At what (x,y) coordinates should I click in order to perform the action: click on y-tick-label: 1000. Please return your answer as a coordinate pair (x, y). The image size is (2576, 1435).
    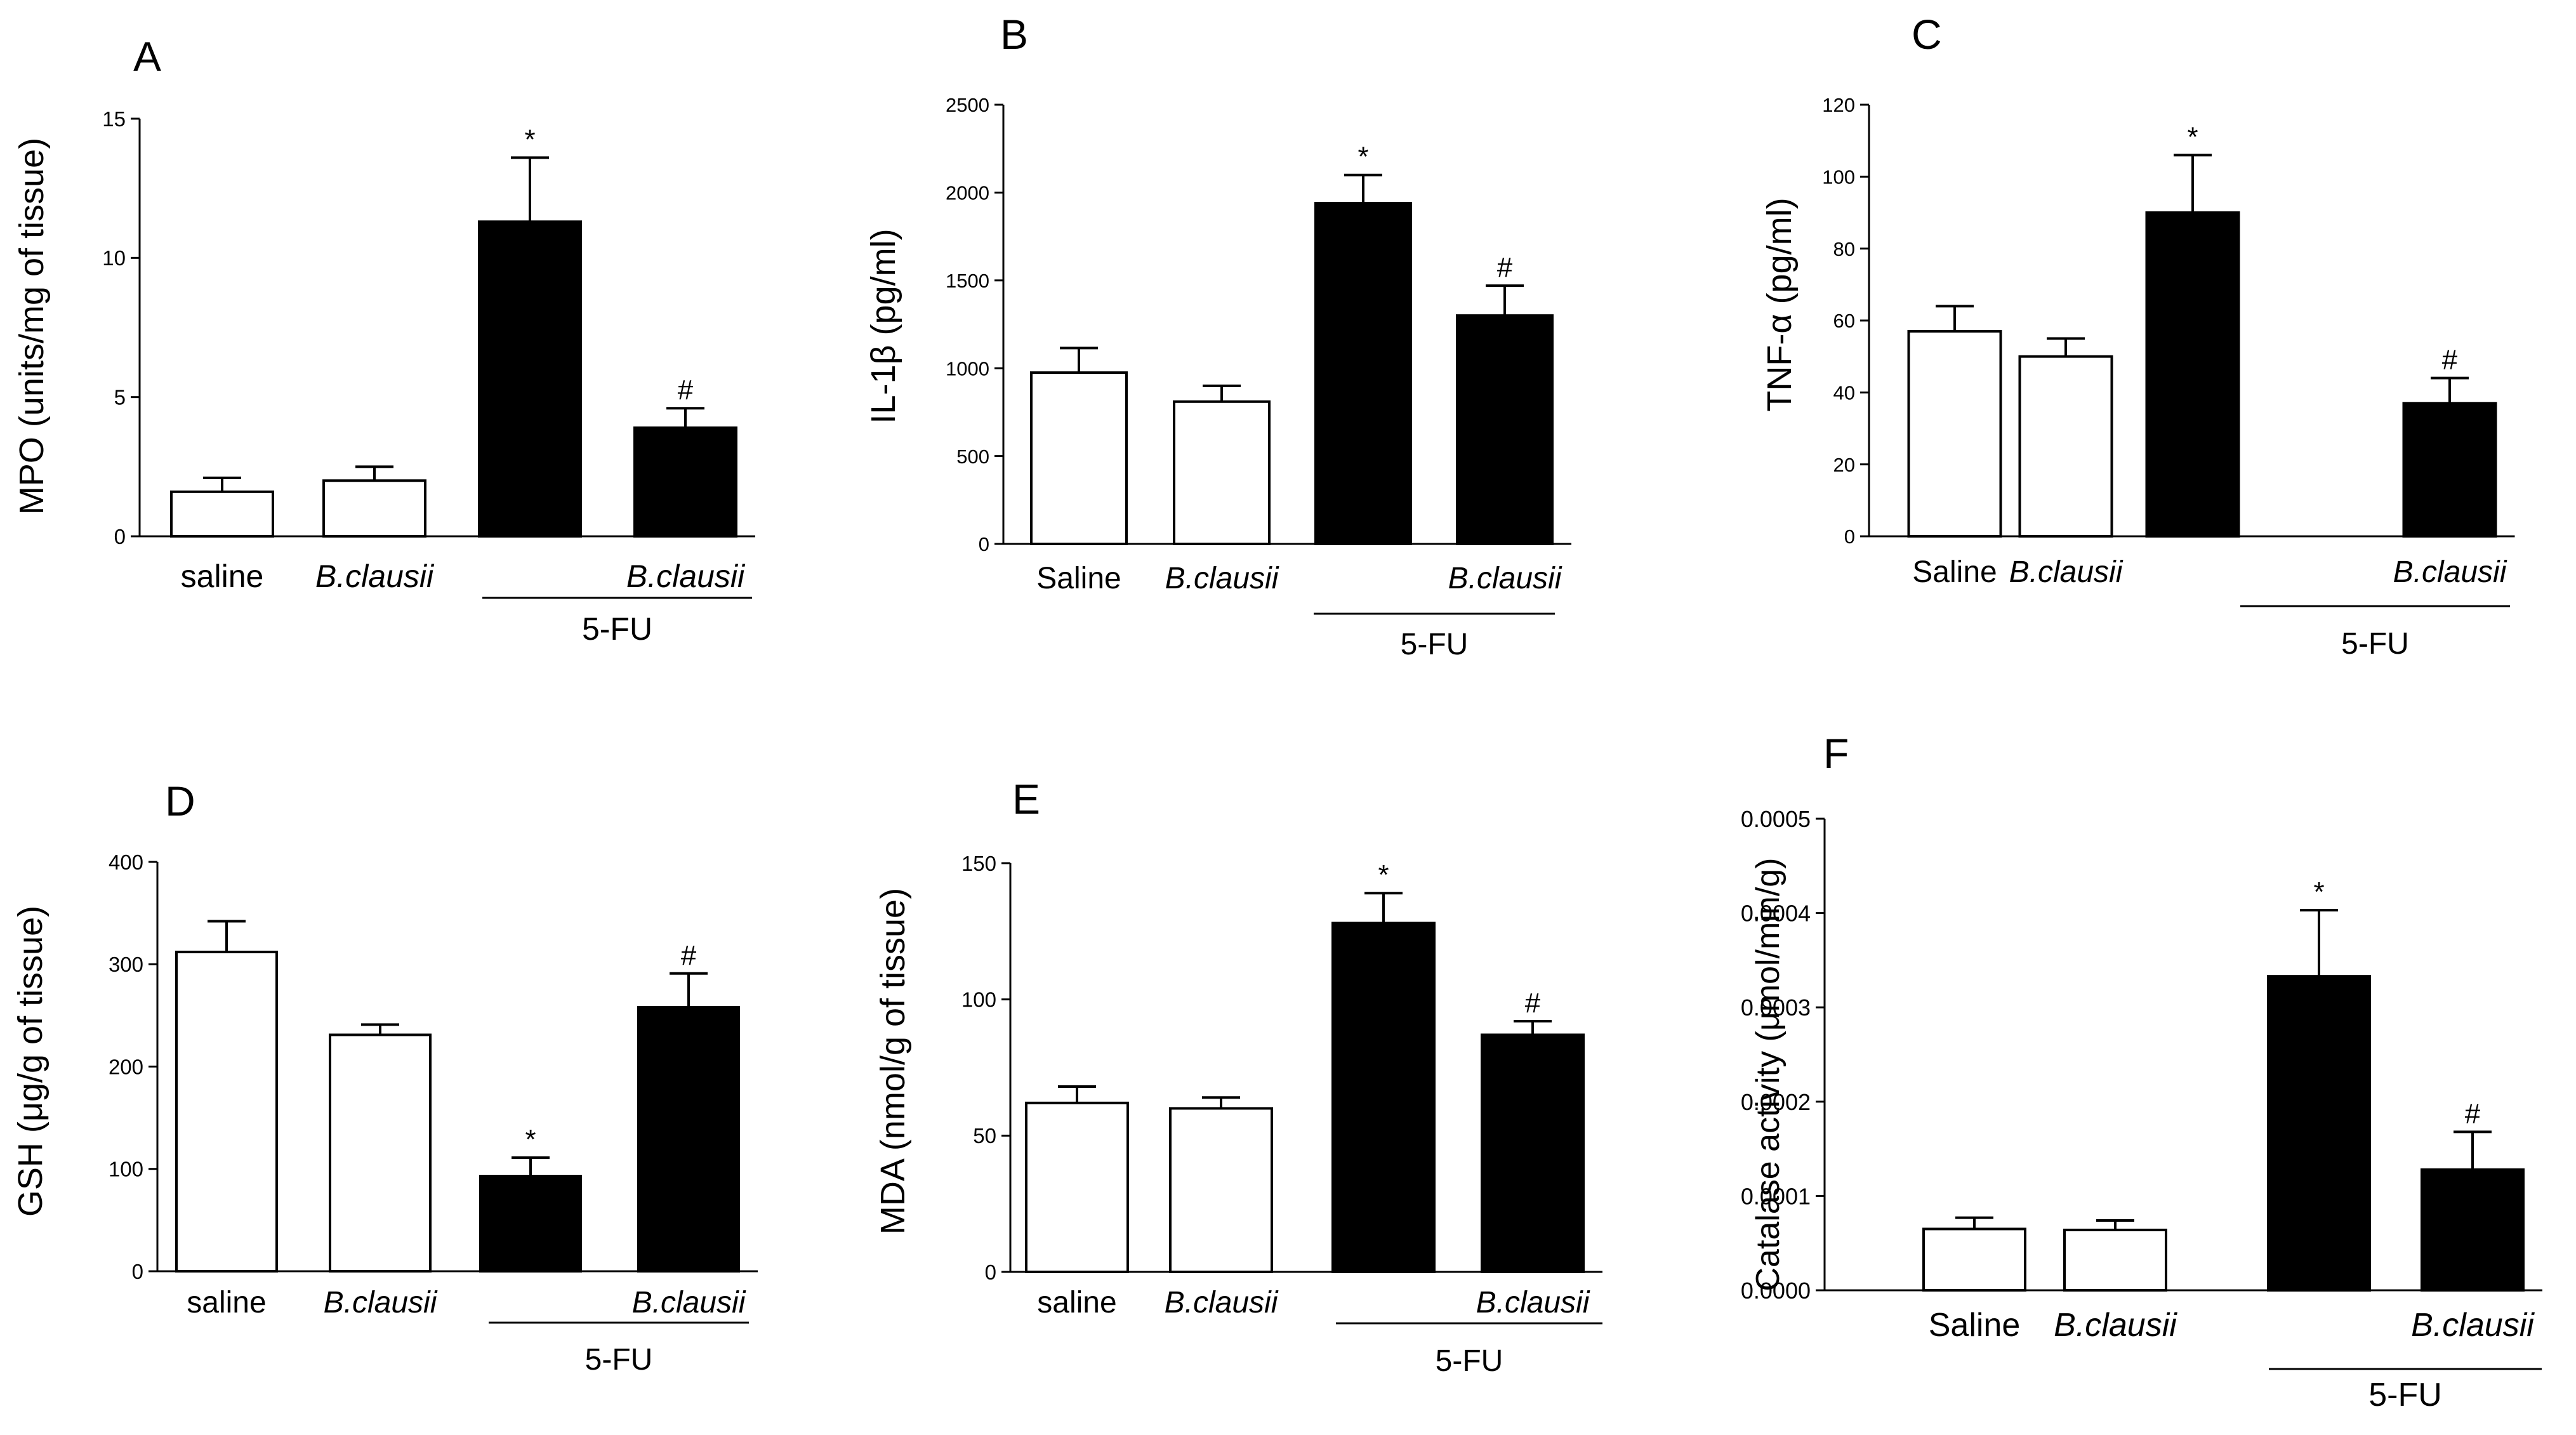
    Looking at the image, I should click on (967, 368).